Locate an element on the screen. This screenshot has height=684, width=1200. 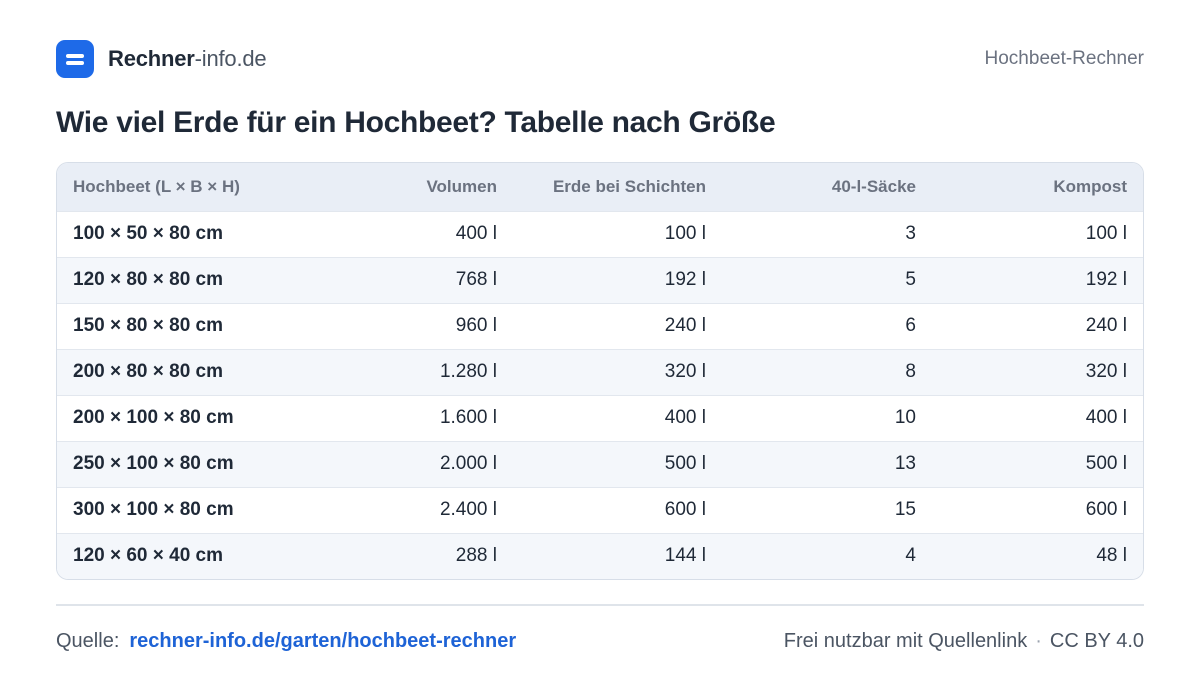
cell-soil-layers: 500 l is located at coordinates (685, 463).